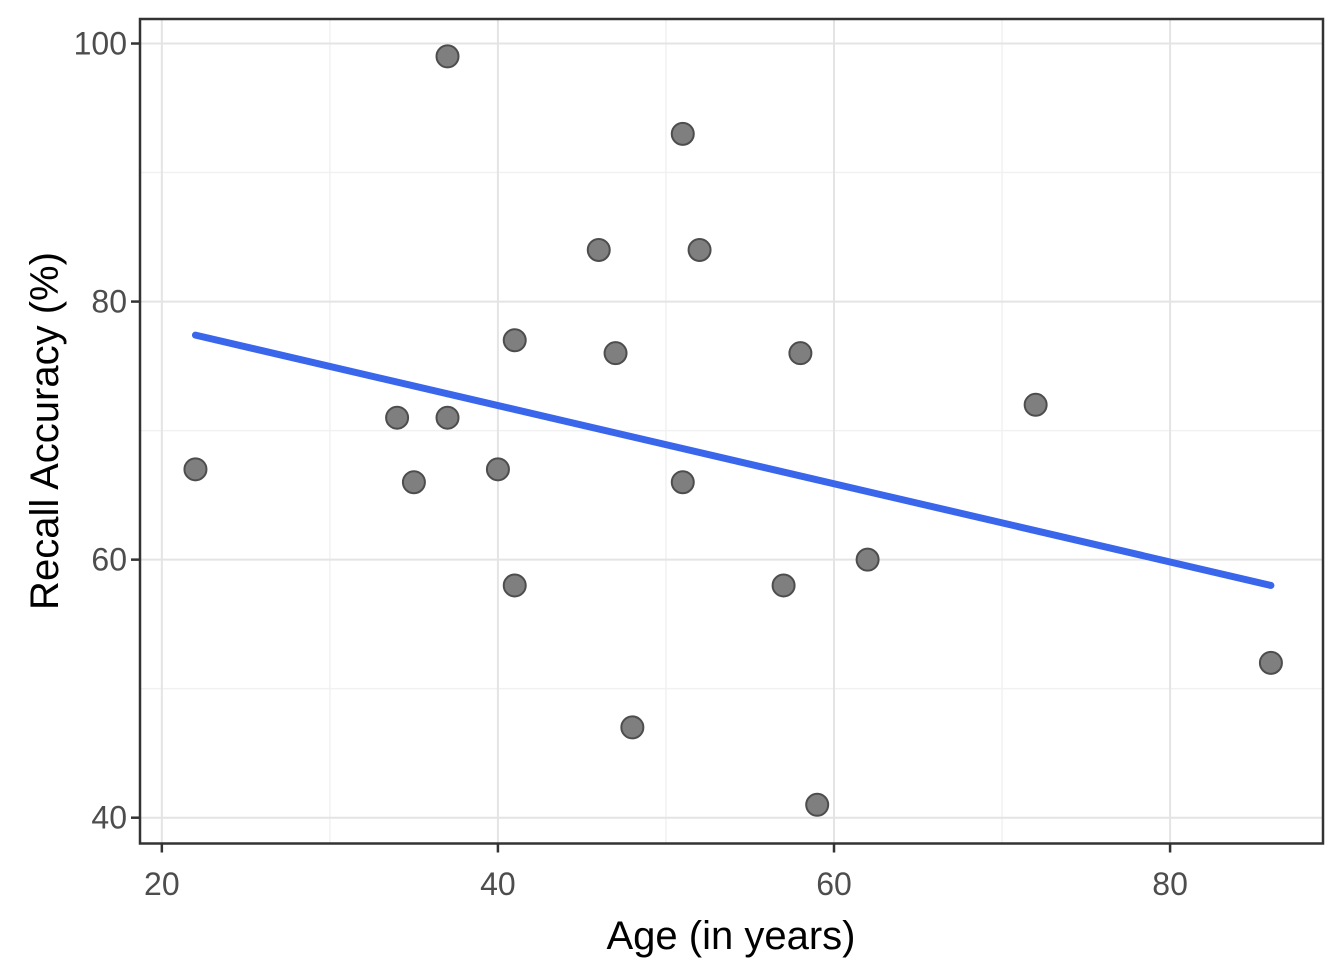 Image resolution: width=1344 pixels, height=960 pixels. Describe the element at coordinates (731, 936) in the screenshot. I see `x-axis-title: Age (in years)` at that location.